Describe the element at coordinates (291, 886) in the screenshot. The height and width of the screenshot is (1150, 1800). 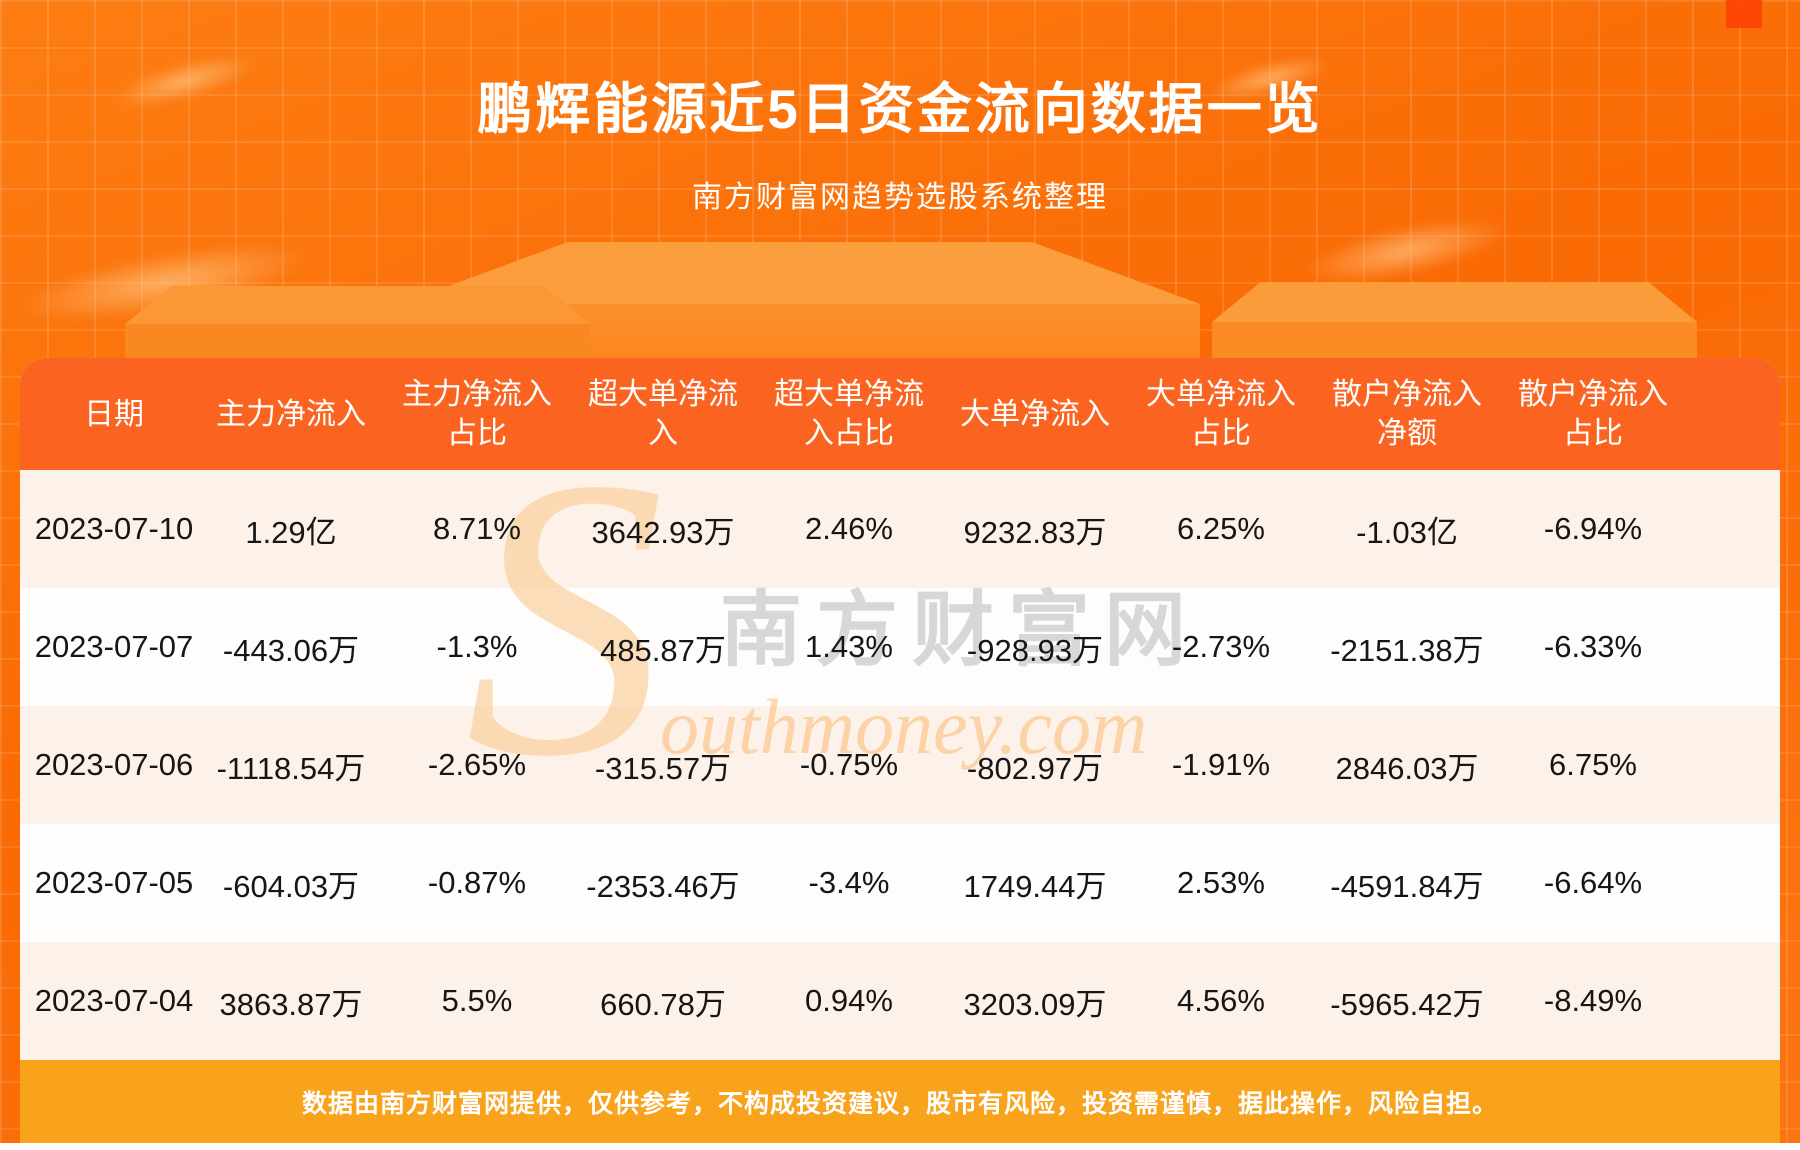
I see `table-cell: -604.03万` at that location.